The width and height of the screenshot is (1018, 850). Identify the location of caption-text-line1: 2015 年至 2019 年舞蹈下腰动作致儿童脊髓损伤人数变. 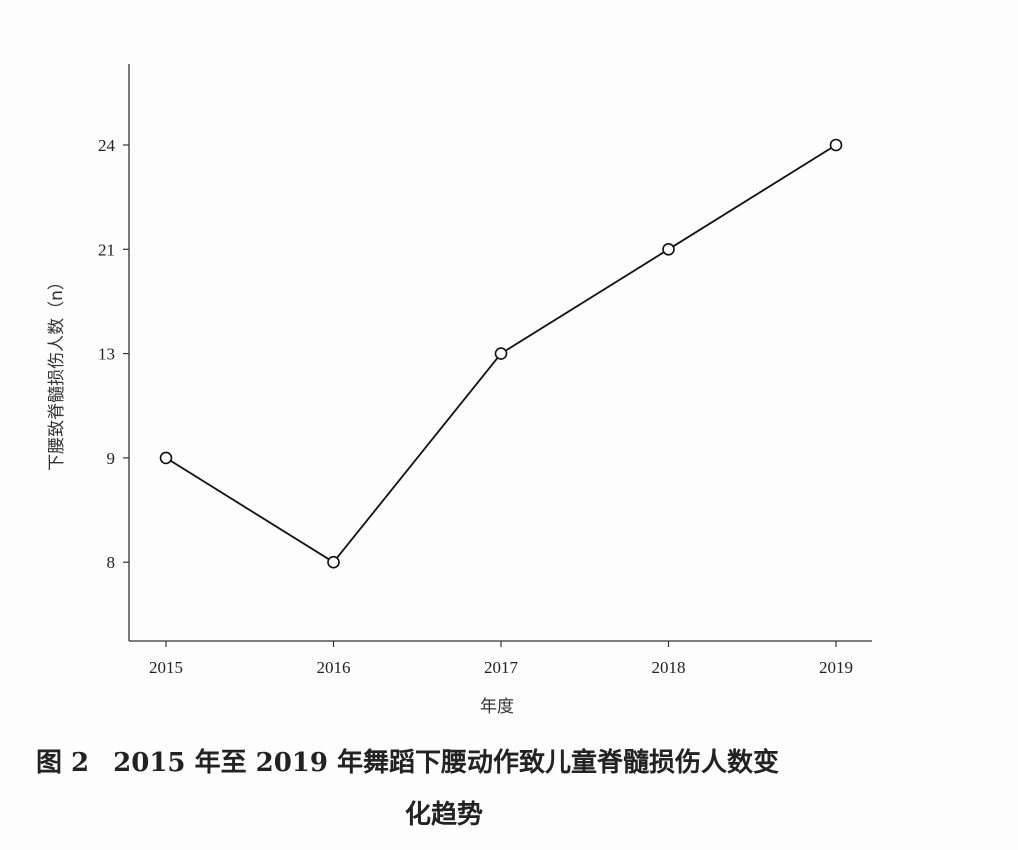
(446, 763).